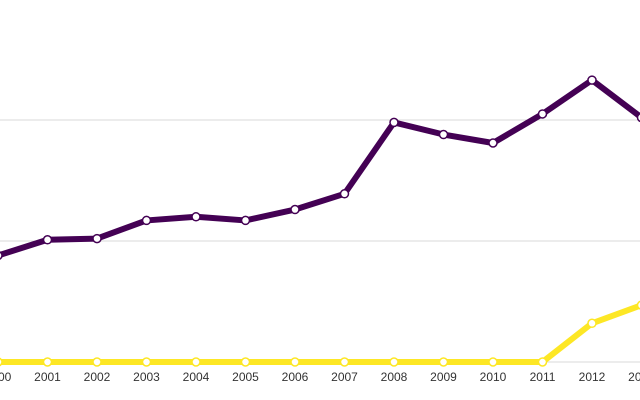 The height and width of the screenshot is (400, 640). What do you see at coordinates (146, 377) in the screenshot?
I see `x-tick-label: 2003` at bounding box center [146, 377].